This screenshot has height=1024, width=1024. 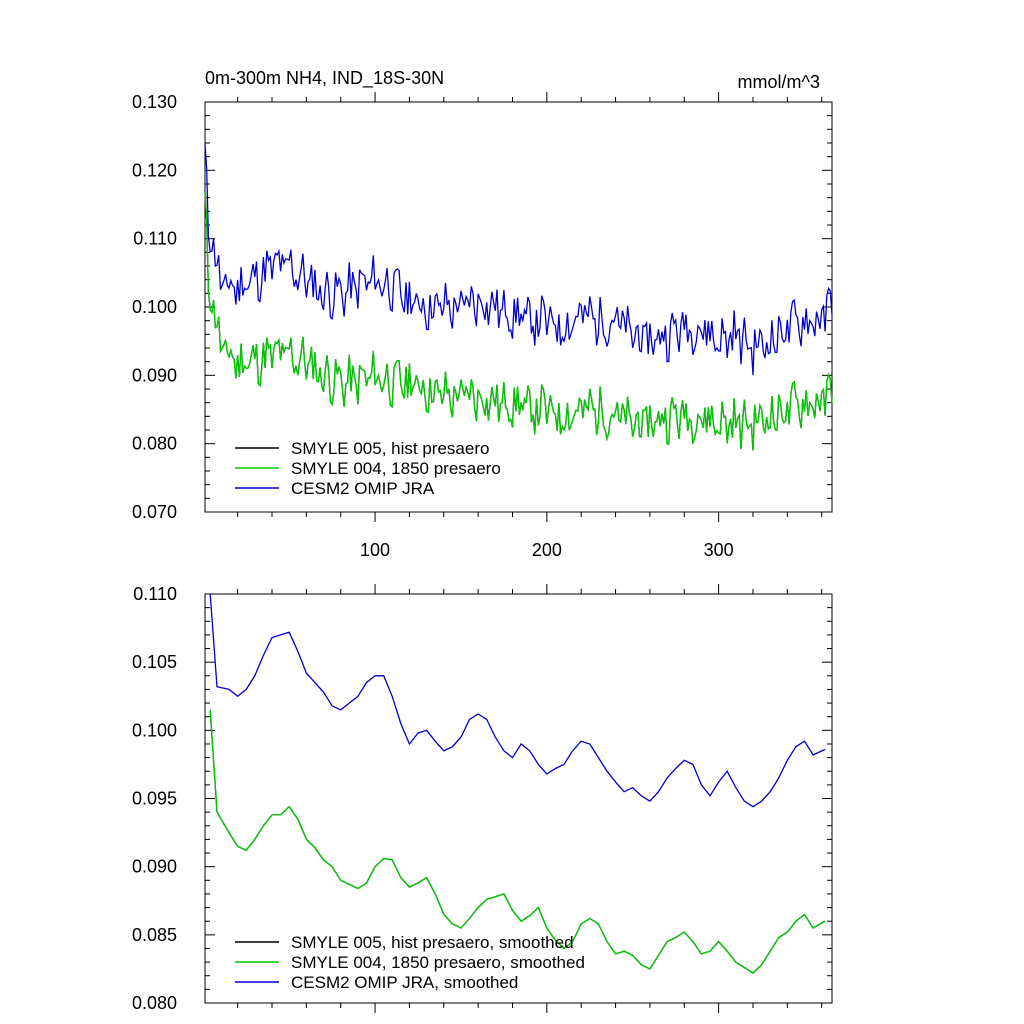 I want to click on legend-label: SMYLE 004, 1850 presaero, so click(x=396, y=468).